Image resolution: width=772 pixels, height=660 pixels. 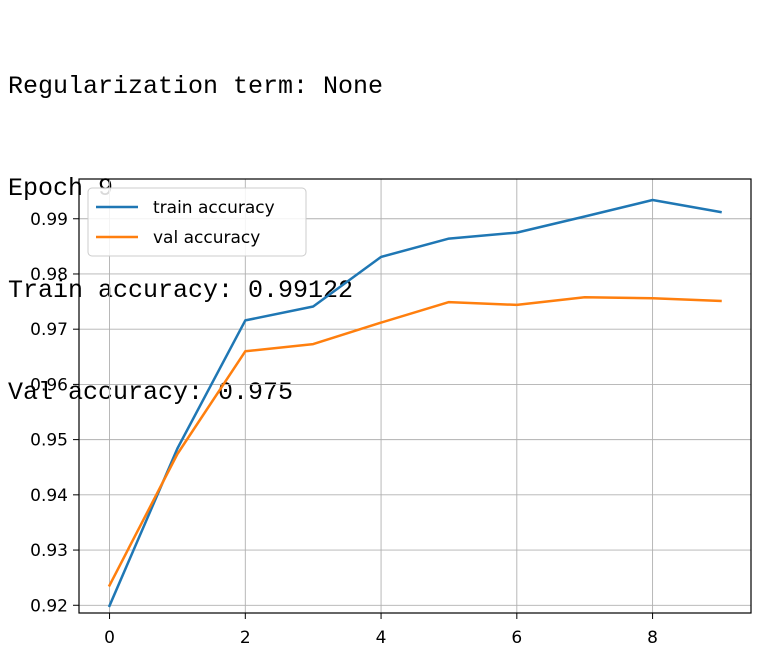 I want to click on y-tick-label: 0.96, so click(x=49, y=385).